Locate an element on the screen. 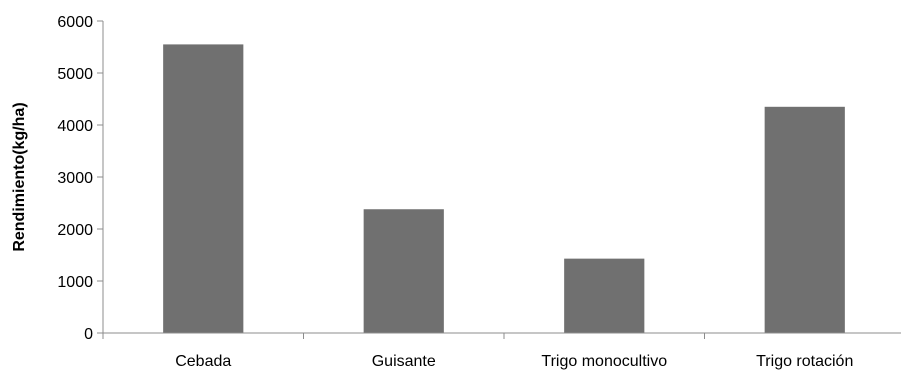 The image size is (901, 372). bar-trigo-monocultivo is located at coordinates (604, 295).